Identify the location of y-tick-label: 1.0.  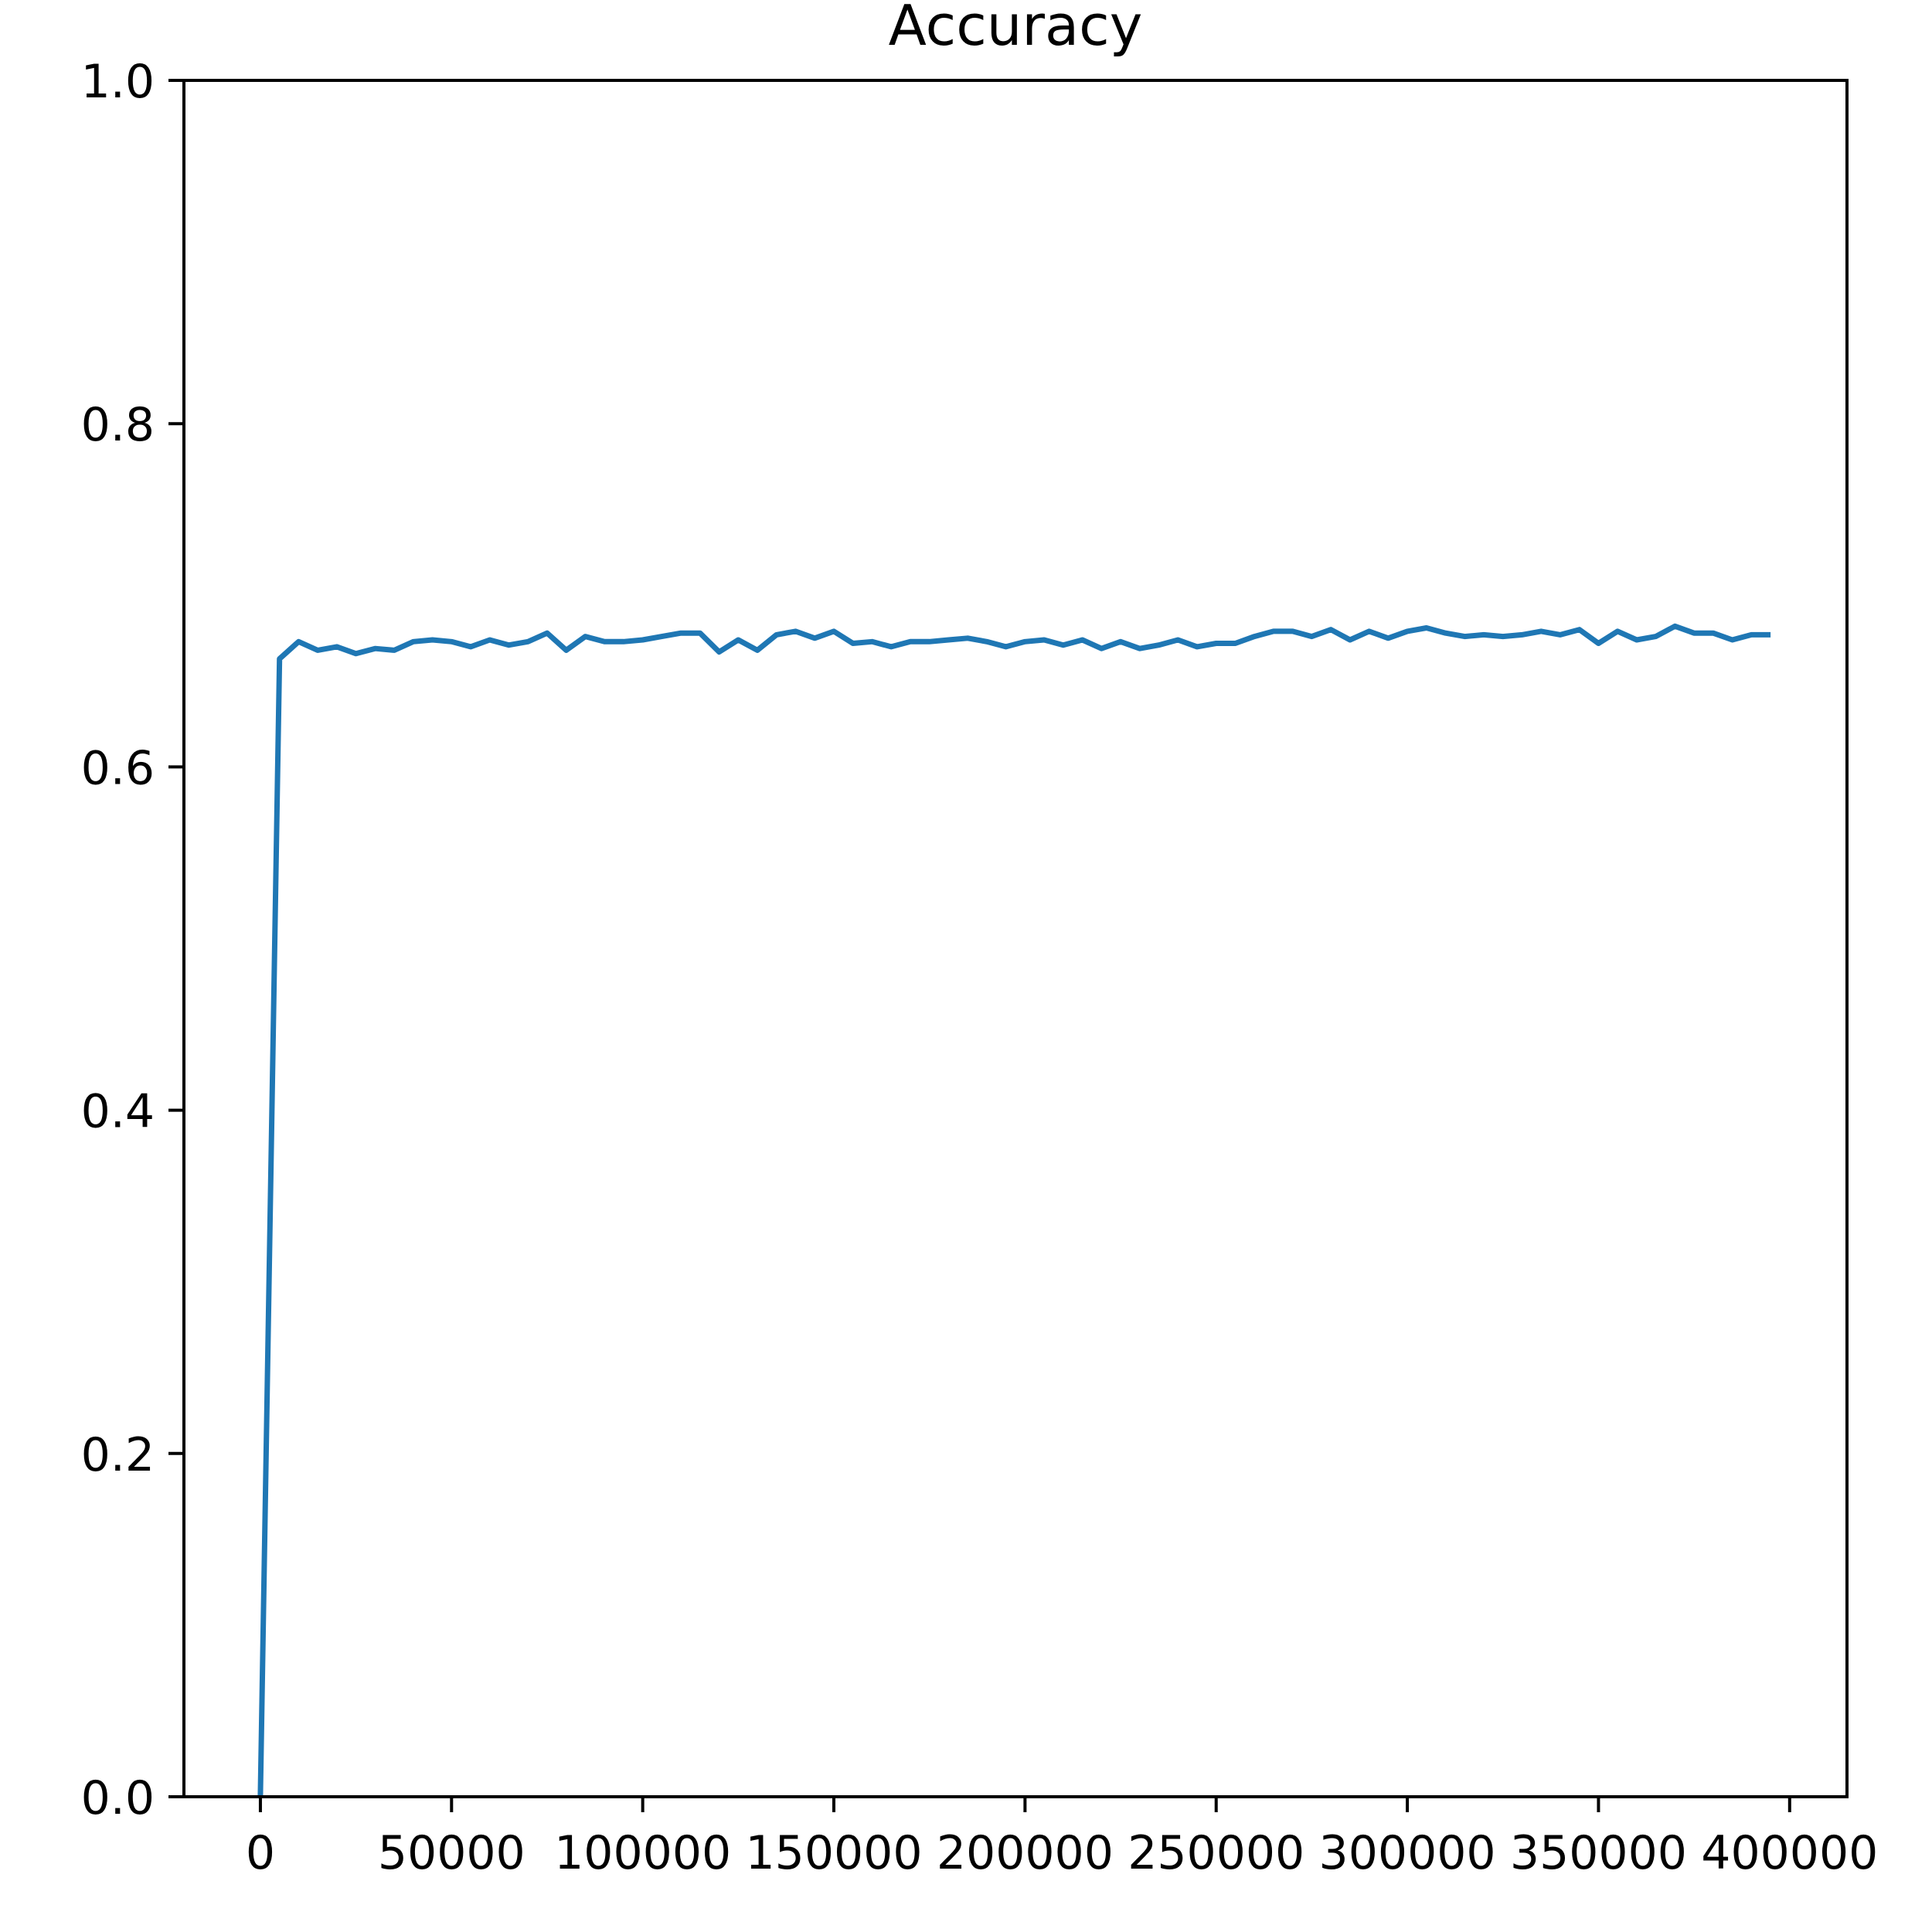
(118, 82).